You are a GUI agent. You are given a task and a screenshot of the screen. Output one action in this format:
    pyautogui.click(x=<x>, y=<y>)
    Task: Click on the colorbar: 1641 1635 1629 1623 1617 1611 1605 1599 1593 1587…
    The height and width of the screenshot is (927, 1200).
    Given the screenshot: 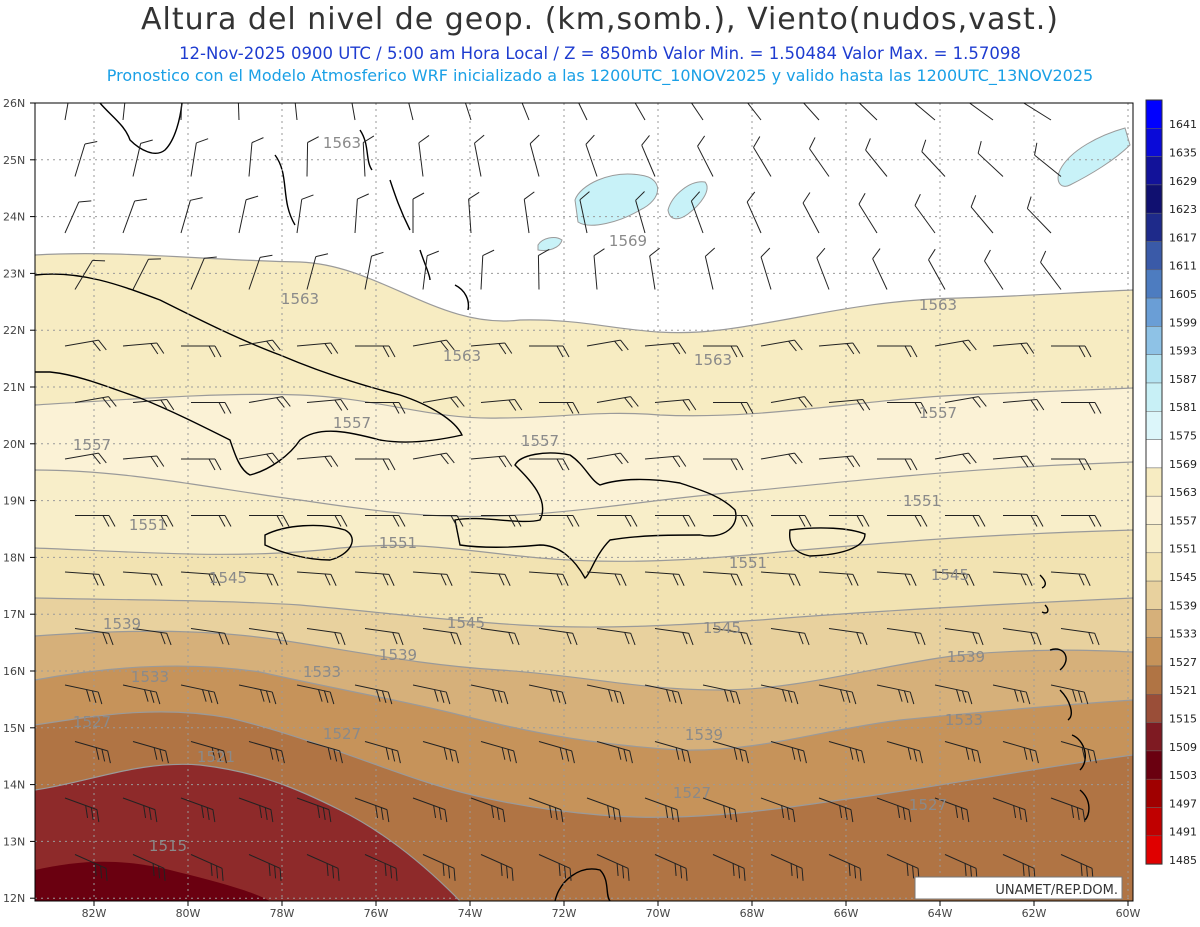 What is the action you would take?
    pyautogui.click(x=1171, y=483)
    